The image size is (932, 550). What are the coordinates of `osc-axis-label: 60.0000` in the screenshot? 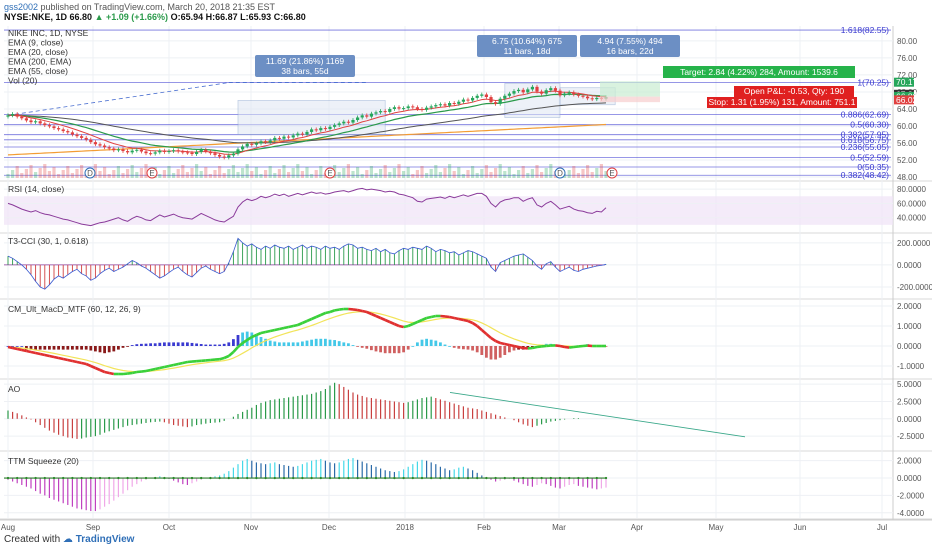 It's located at (911, 203).